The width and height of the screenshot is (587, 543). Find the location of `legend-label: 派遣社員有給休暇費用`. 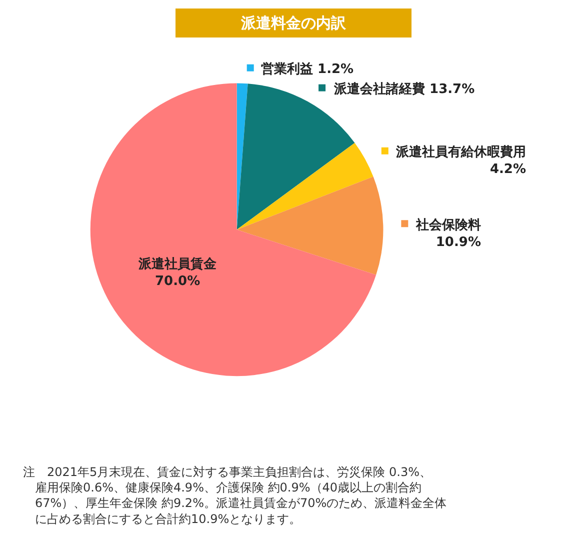

legend-label: 派遣社員有給休暇費用 is located at coordinates (460, 152).